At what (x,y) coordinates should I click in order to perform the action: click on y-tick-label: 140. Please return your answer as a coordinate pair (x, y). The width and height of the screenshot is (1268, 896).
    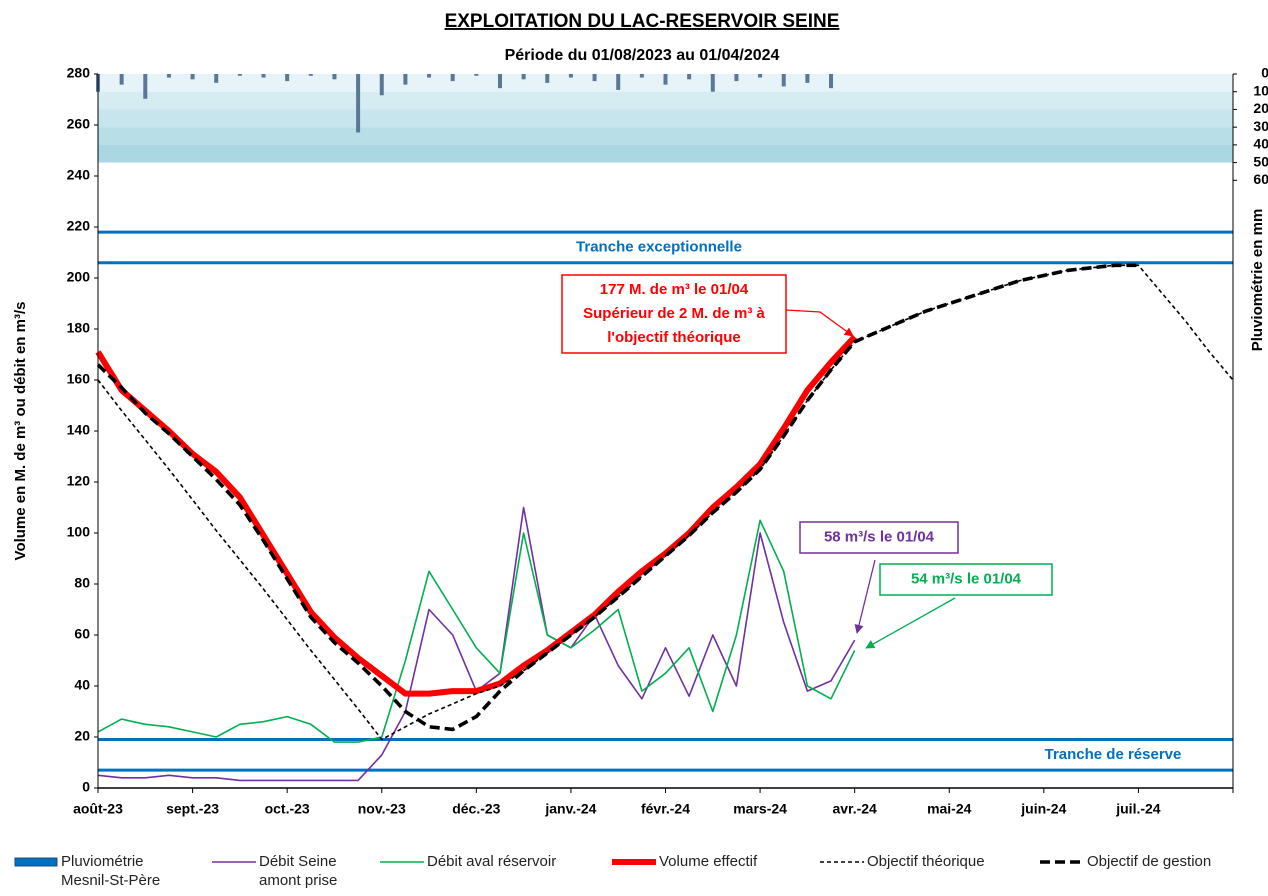
    Looking at the image, I should click on (79, 430).